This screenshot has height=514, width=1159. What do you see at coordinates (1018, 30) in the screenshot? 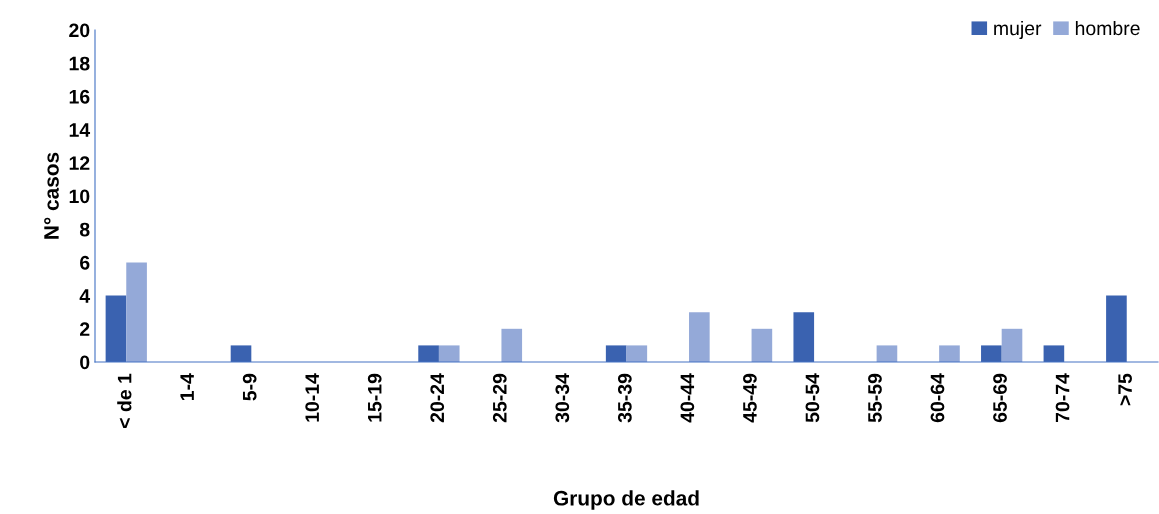
I see `legend-label: mujer` at bounding box center [1018, 30].